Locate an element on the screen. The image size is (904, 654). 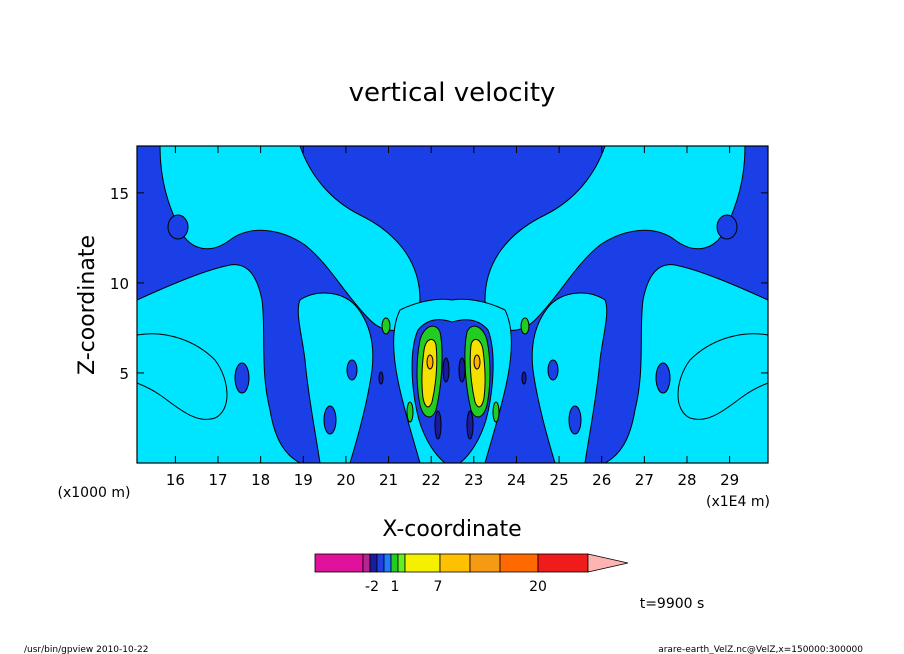
contour-cyan-upper-right is located at coordinates (615, 238).